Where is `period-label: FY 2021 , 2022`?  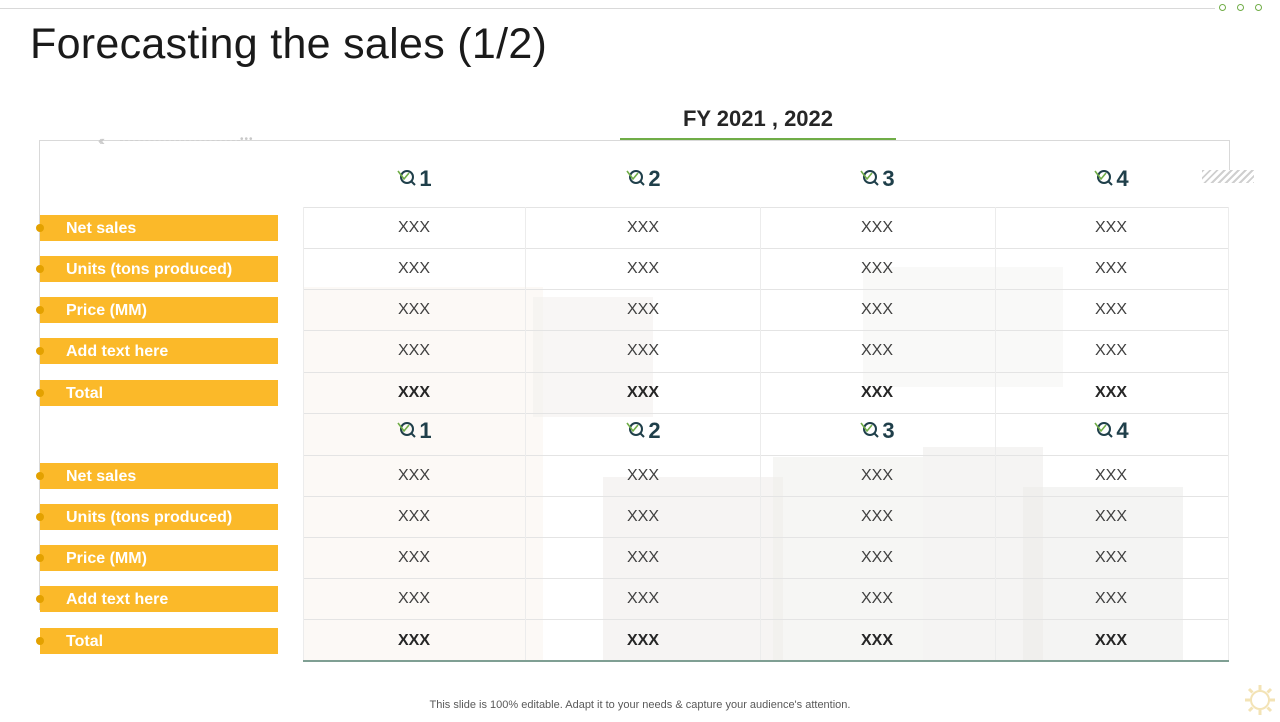
period-label: FY 2021 , 2022 is located at coordinates (758, 118).